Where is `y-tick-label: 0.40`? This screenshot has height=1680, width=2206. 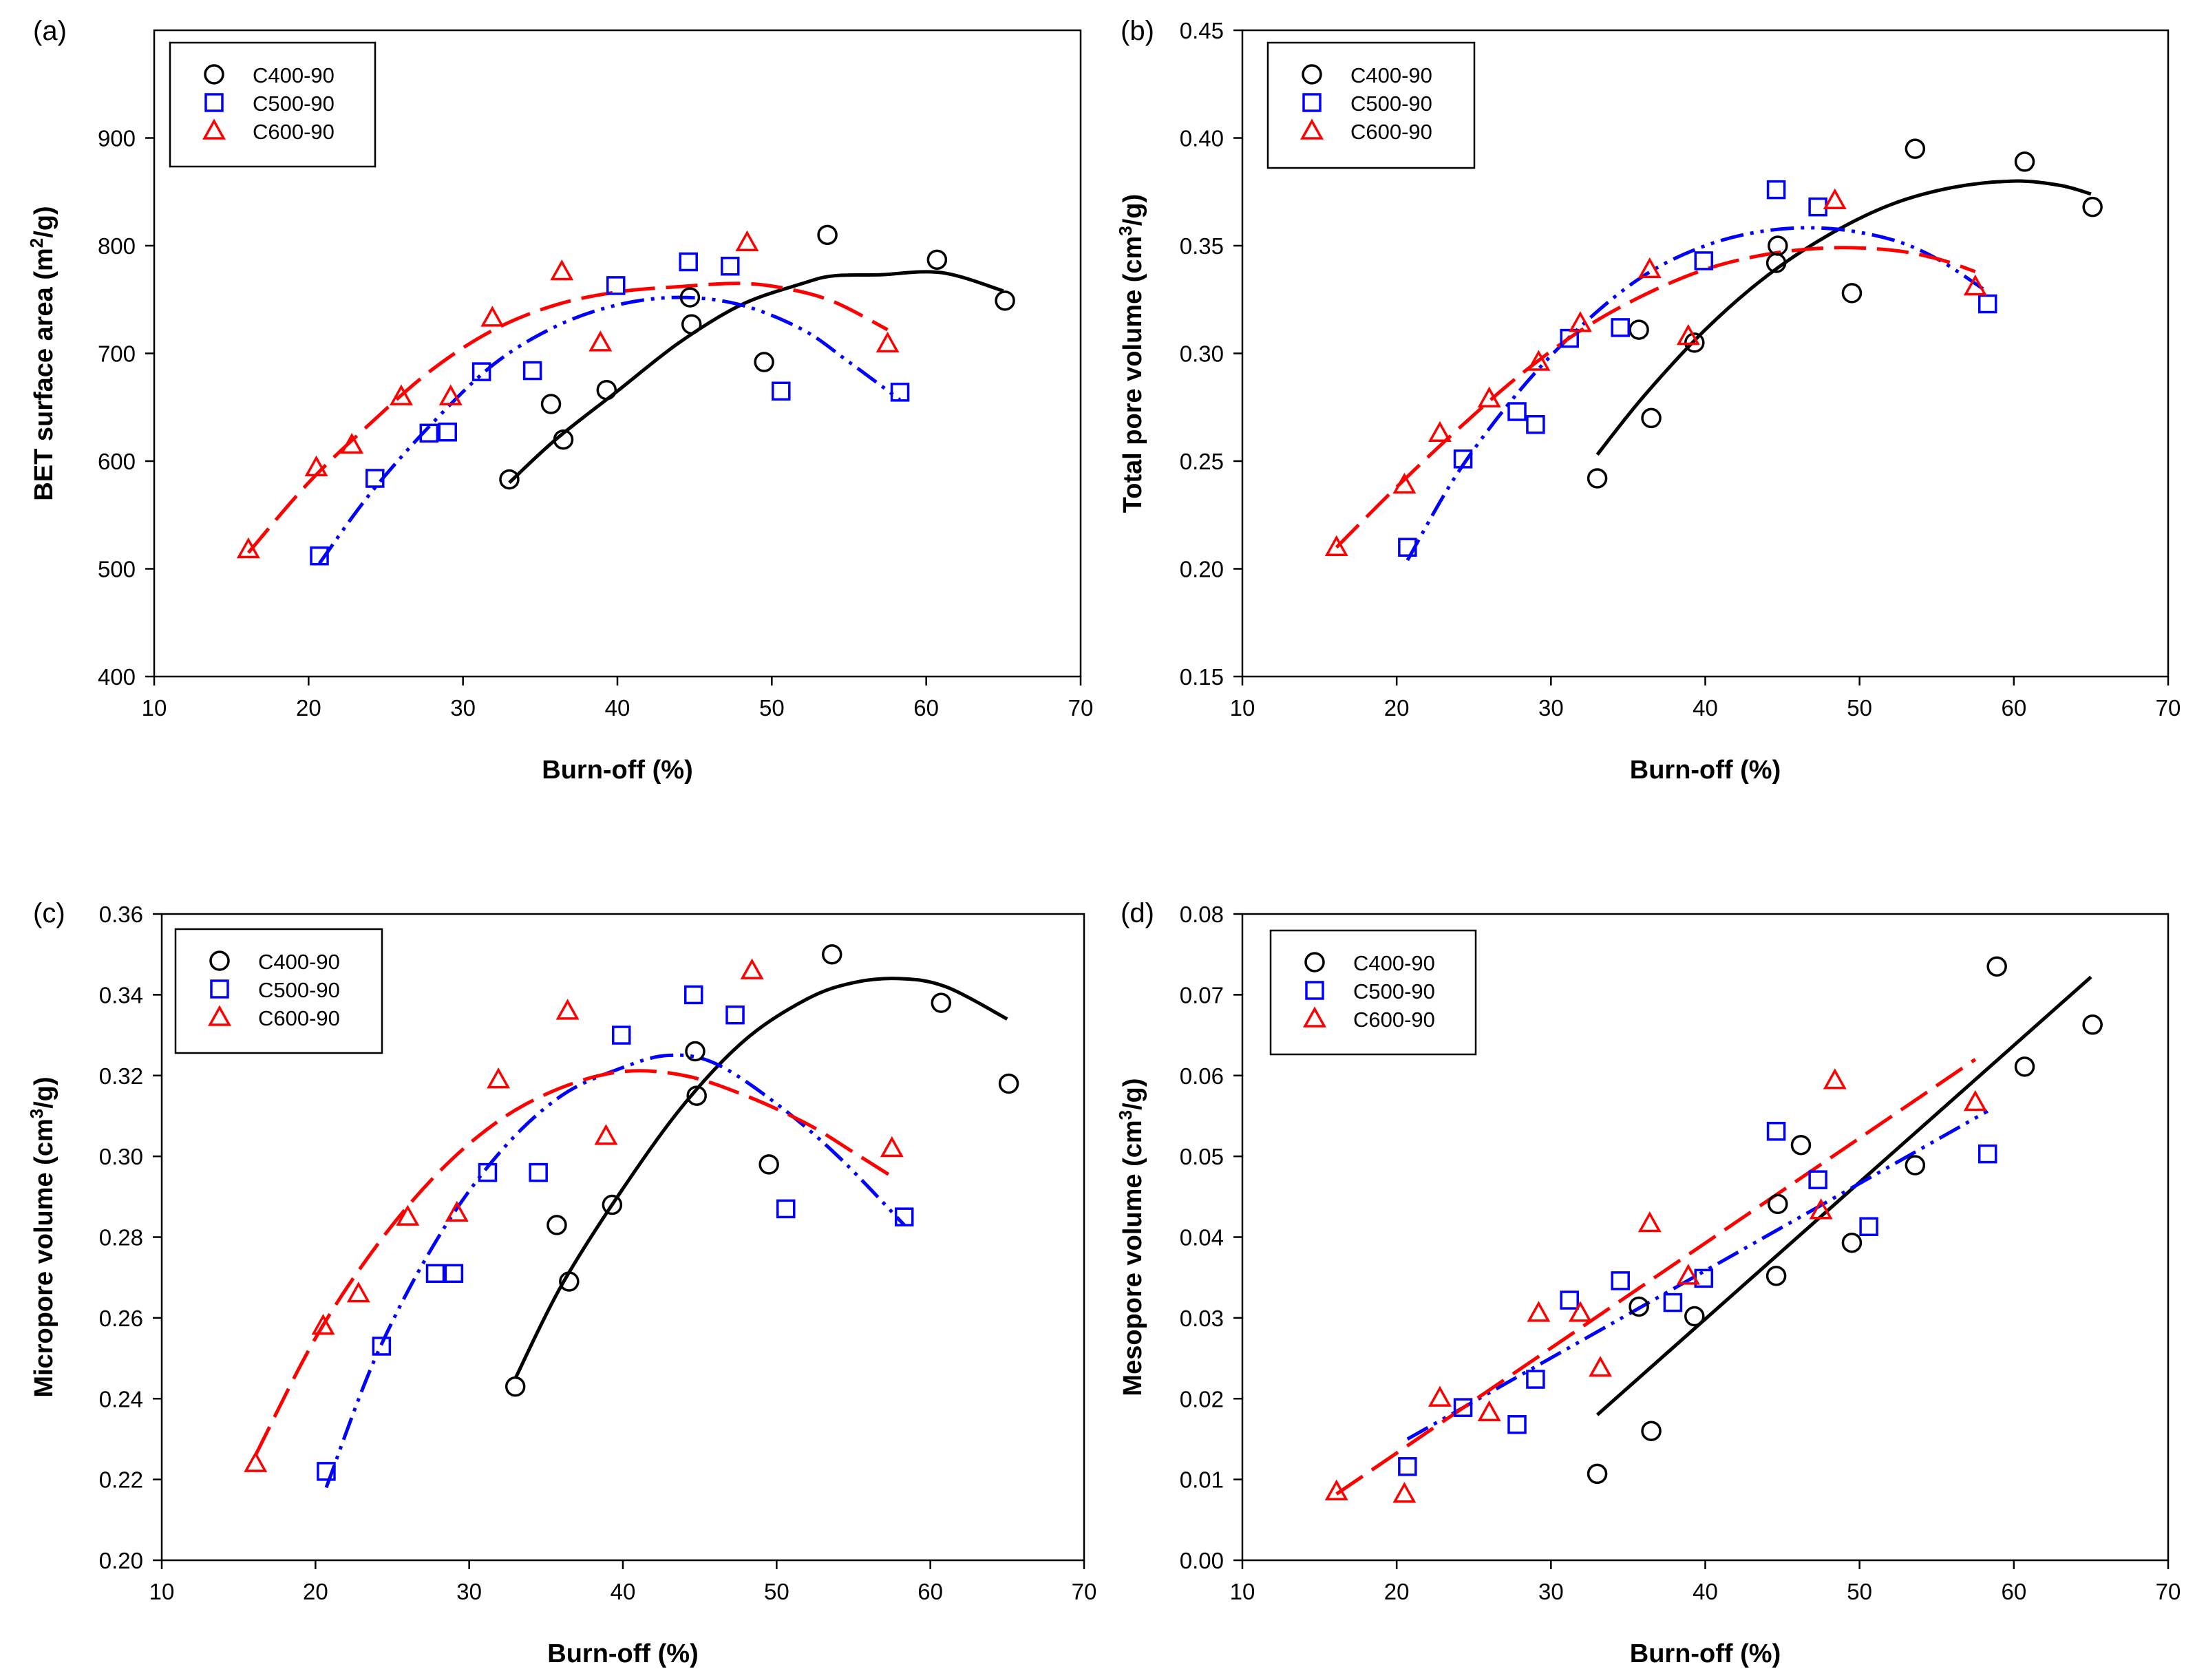 y-tick-label: 0.40 is located at coordinates (1202, 138).